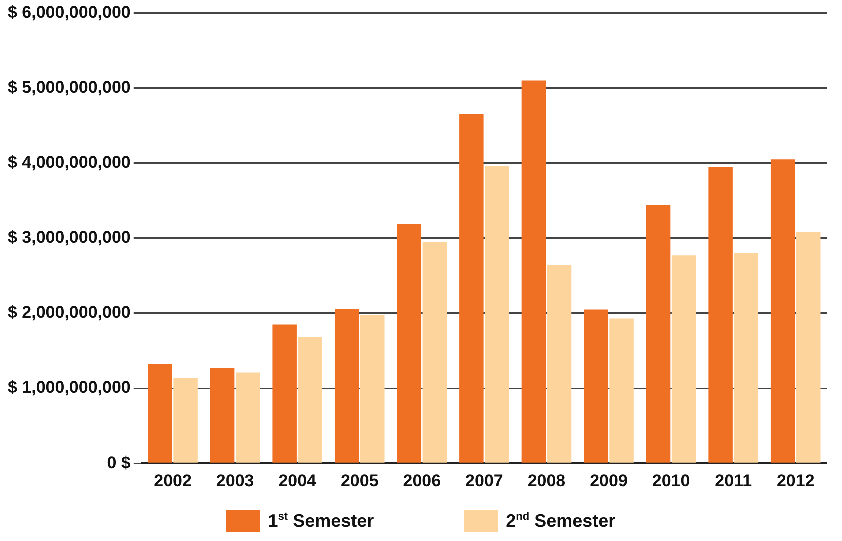 The height and width of the screenshot is (541, 842). What do you see at coordinates (69, 388) in the screenshot?
I see `y-tick-label: $ 1,000,000,000` at bounding box center [69, 388].